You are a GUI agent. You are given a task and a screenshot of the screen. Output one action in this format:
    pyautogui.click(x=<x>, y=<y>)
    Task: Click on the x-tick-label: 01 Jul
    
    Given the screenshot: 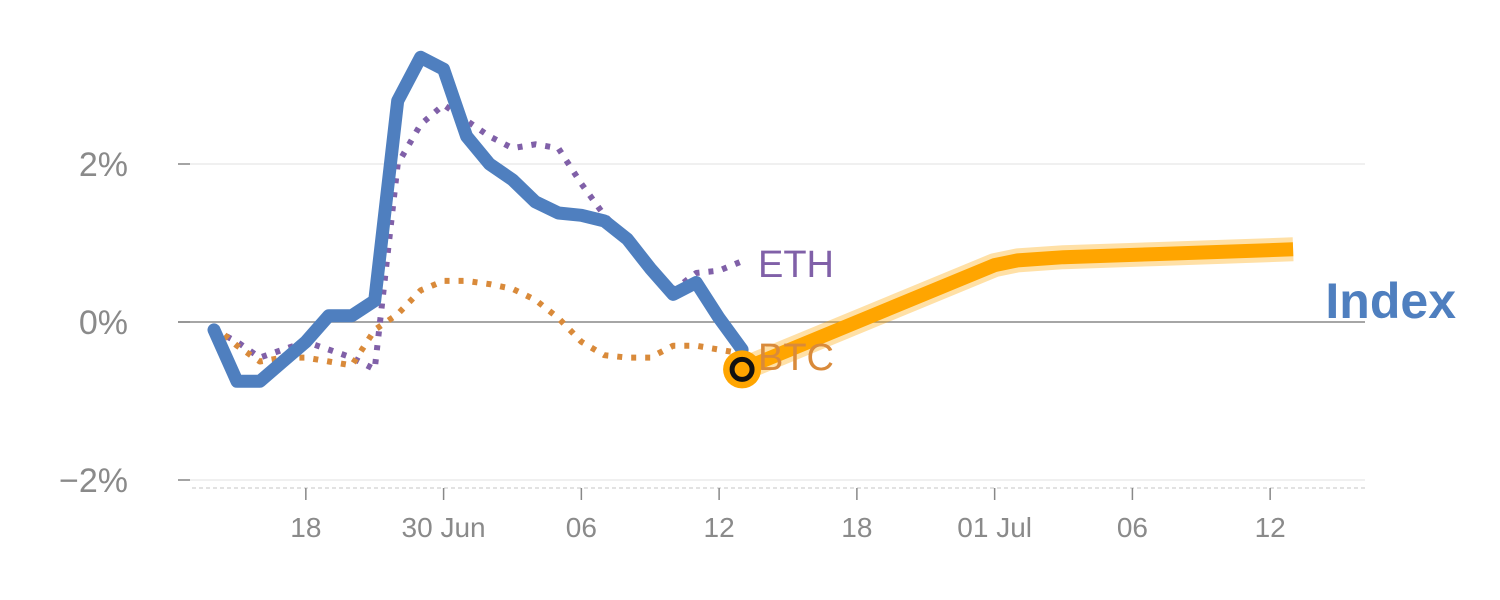 What is the action you would take?
    pyautogui.click(x=994, y=527)
    